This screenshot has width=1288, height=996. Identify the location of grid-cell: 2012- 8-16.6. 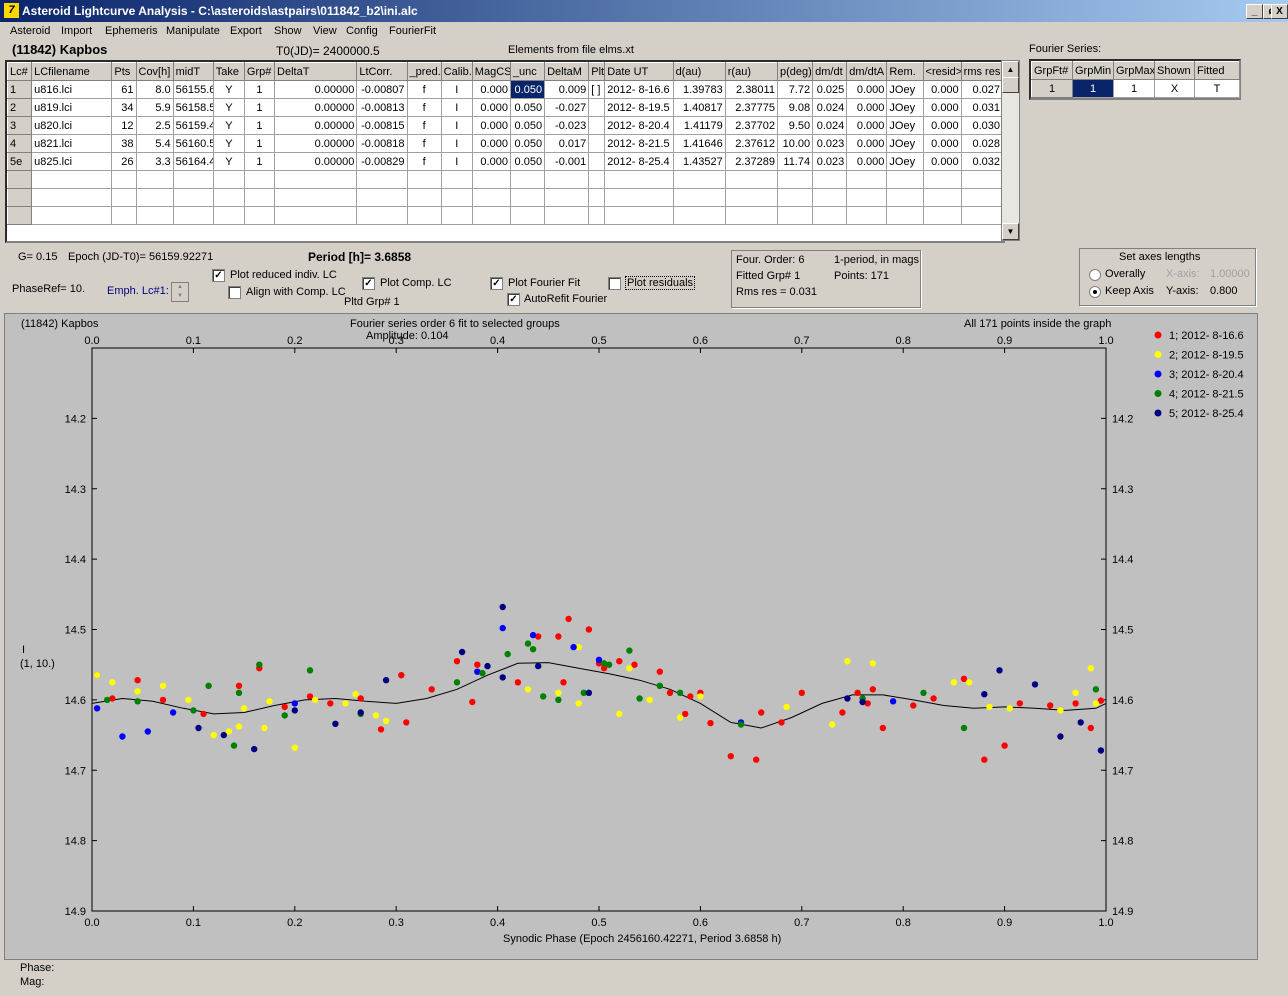
(639, 89).